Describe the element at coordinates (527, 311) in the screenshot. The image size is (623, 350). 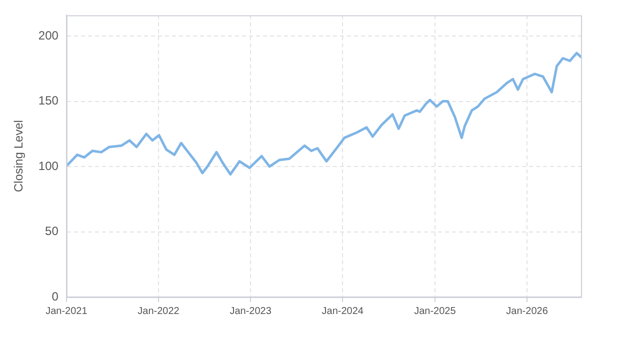
I see `x-tick-label: Jan-2026` at that location.